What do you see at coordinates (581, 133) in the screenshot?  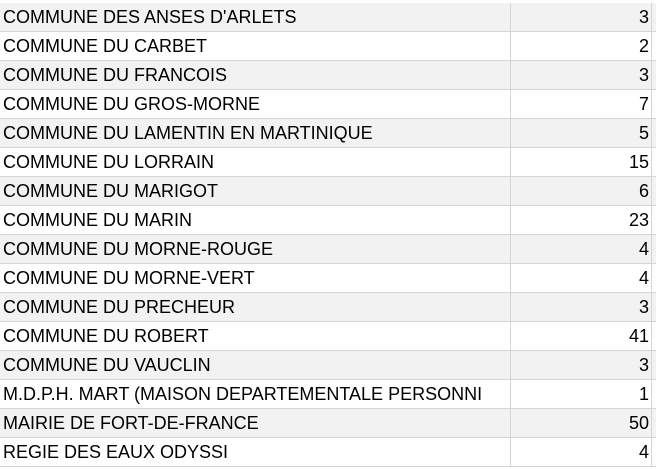 I see `count-cell: 5` at bounding box center [581, 133].